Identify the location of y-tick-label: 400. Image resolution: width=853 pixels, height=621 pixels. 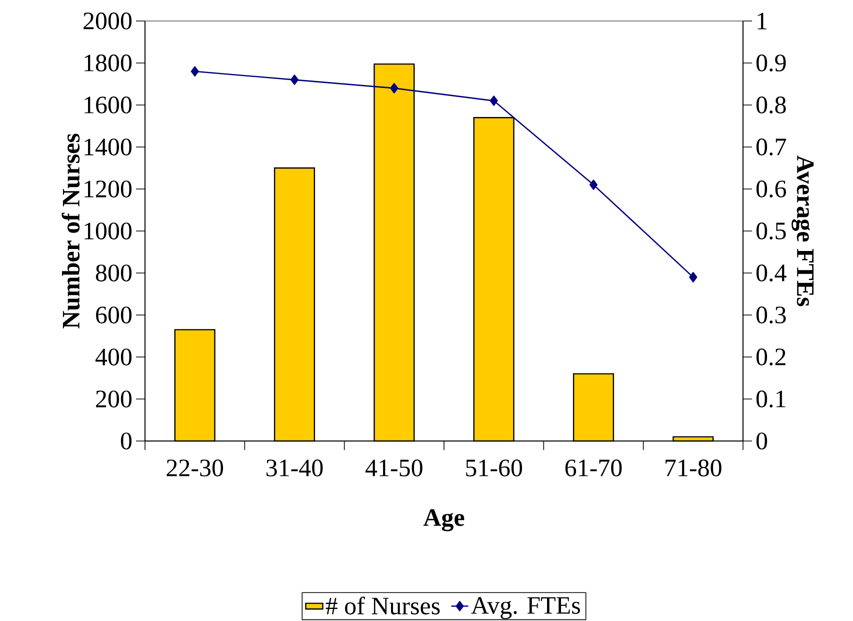
(113, 357).